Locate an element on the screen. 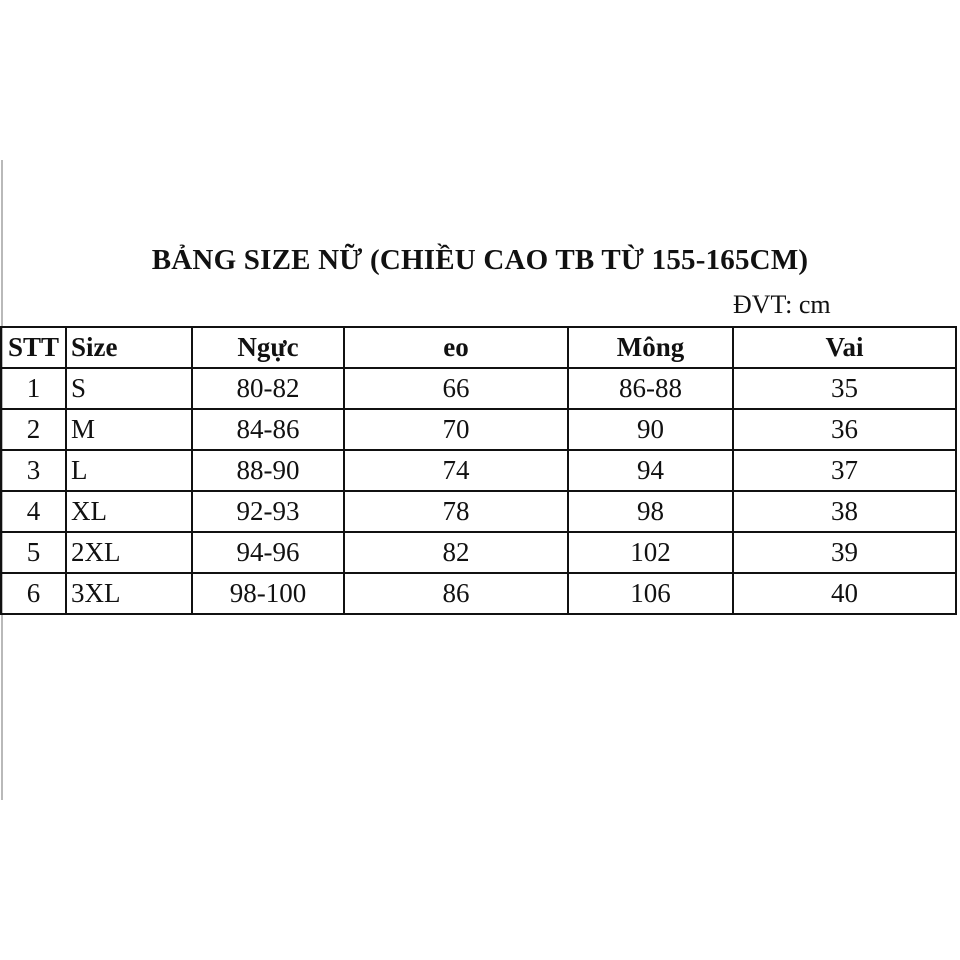 This screenshot has height=960, width=960. unit-label: ĐVT: cm is located at coordinates (782, 304).